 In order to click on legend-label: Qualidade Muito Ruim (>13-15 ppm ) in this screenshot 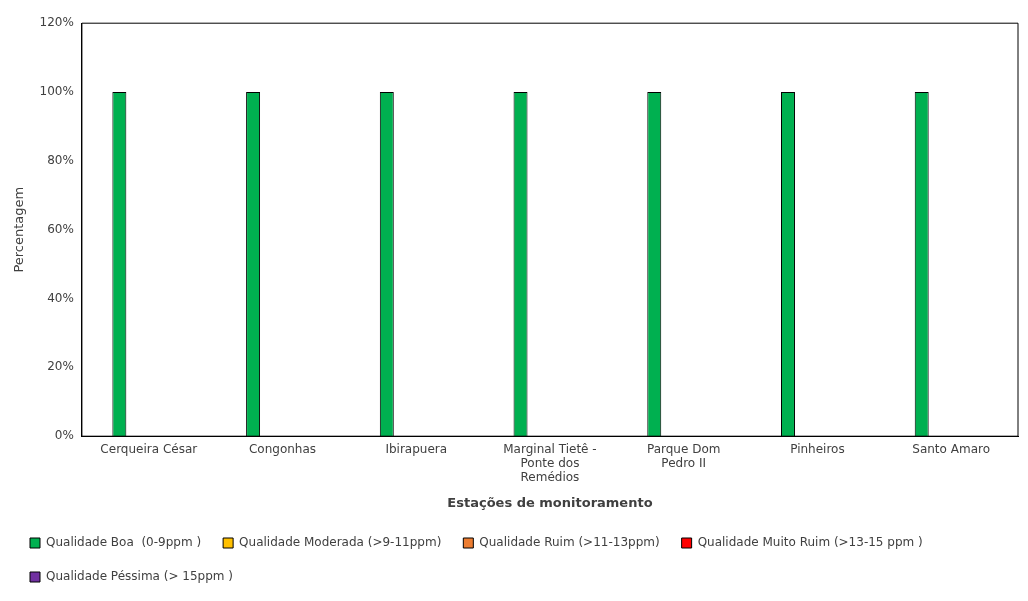, I will do `click(810, 542)`.